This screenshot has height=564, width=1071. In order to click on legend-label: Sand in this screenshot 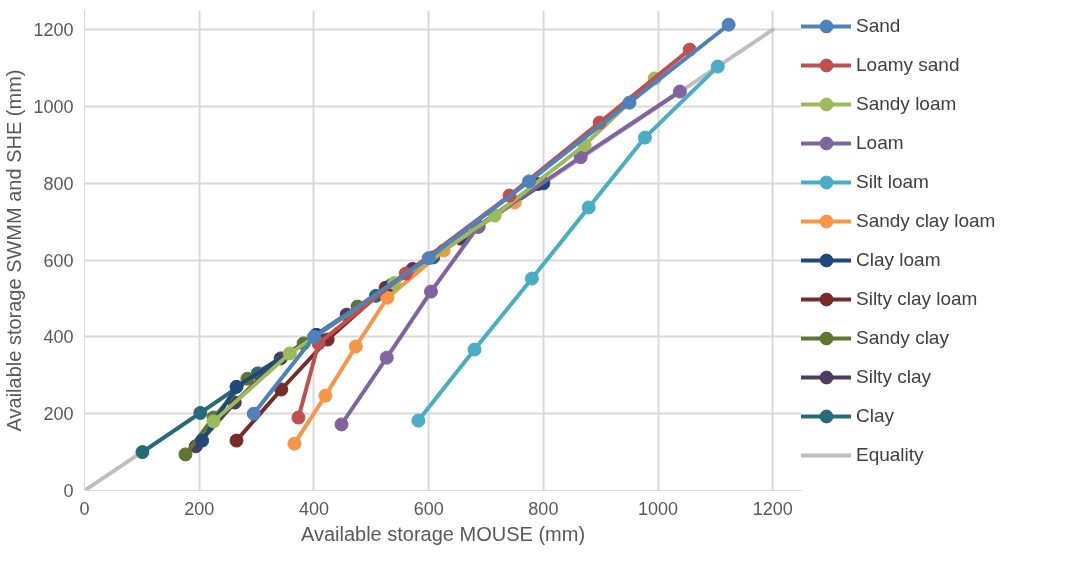, I will do `click(878, 26)`.